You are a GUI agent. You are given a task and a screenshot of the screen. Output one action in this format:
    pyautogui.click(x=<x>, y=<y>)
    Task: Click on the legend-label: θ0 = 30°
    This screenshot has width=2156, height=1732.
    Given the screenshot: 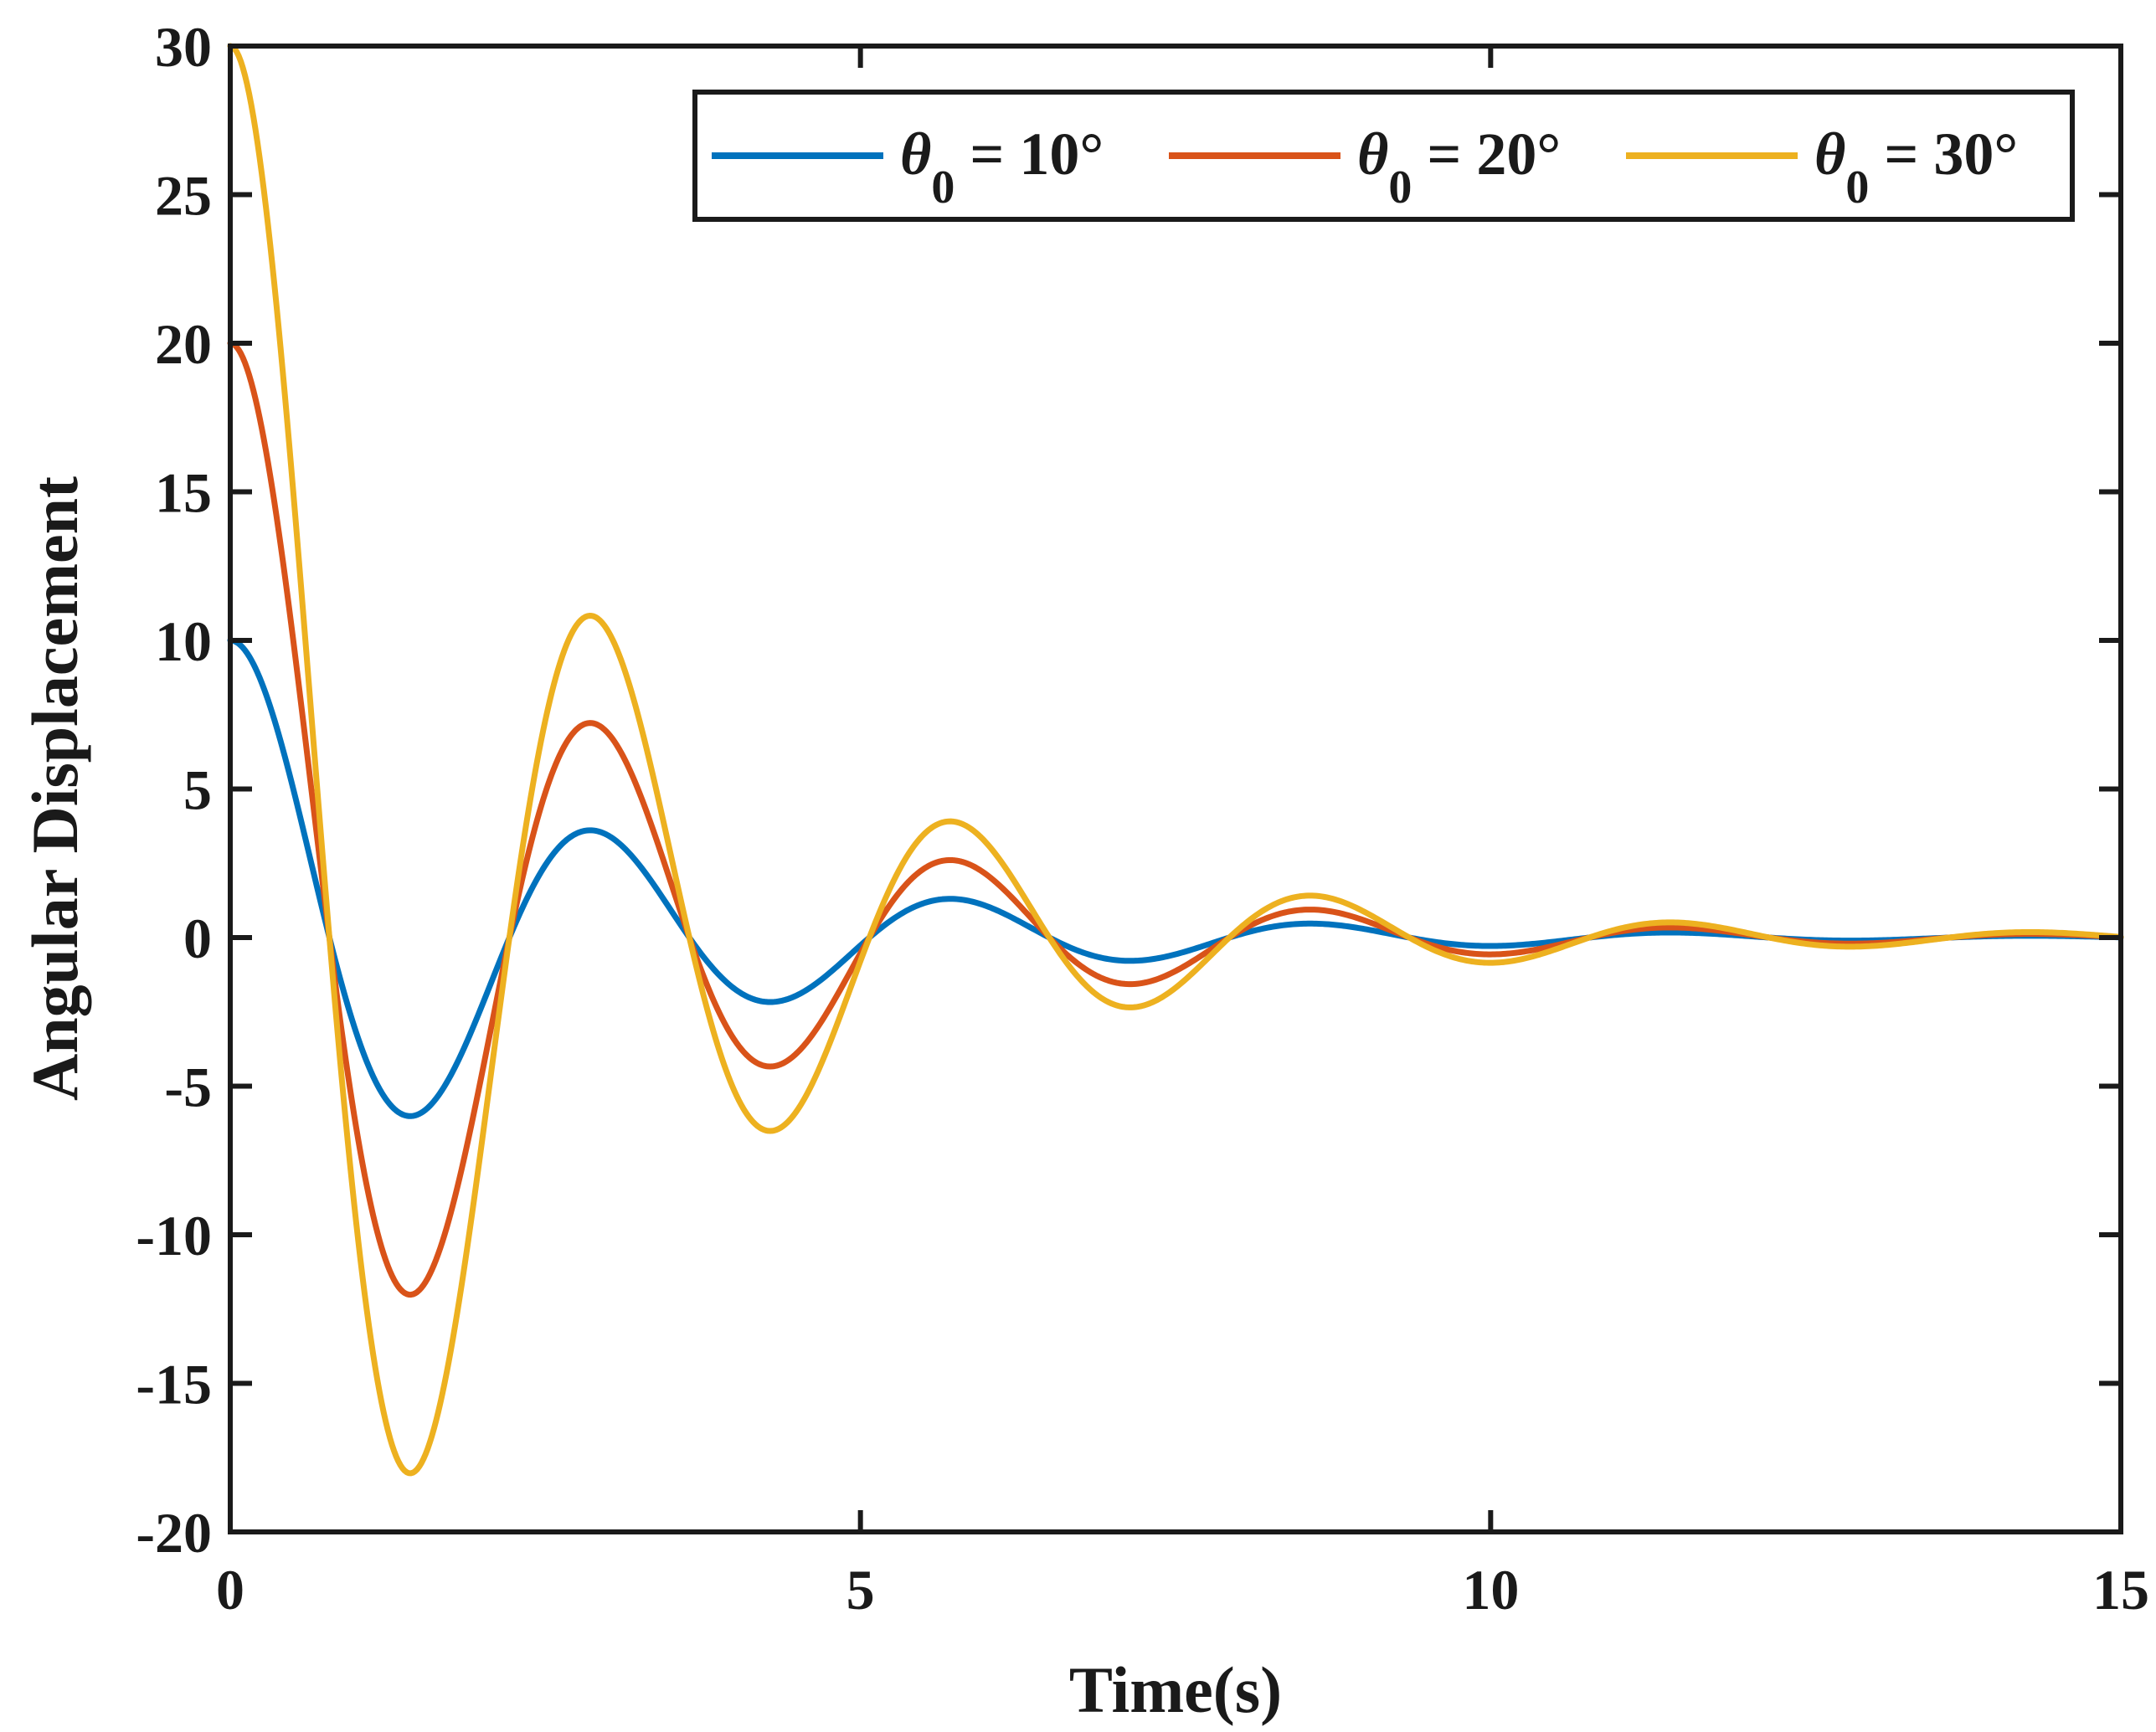 What is the action you would take?
    pyautogui.click(x=1916, y=167)
    